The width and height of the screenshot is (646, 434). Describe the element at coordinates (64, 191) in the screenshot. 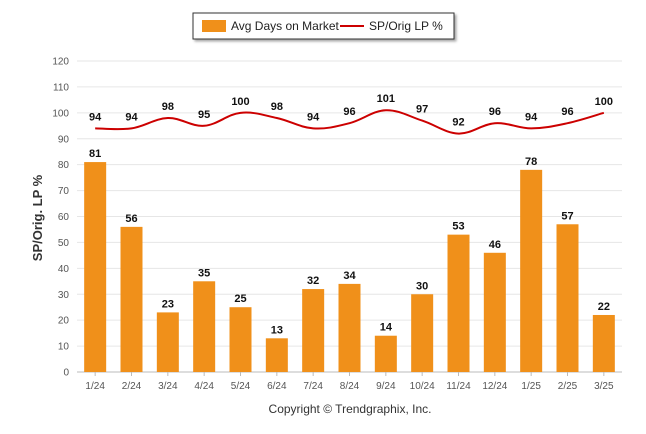

I see `y-tick-label: 70` at that location.